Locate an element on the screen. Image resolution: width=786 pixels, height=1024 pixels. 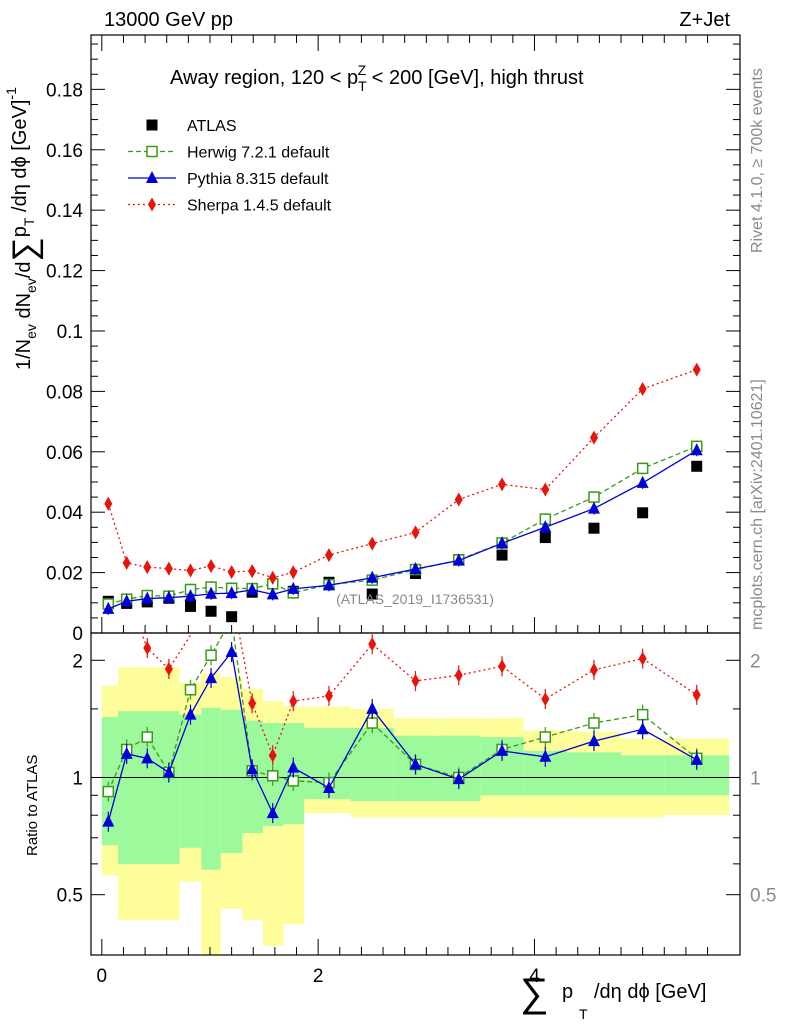
svg-text: T is located at coordinates (583, 1014).